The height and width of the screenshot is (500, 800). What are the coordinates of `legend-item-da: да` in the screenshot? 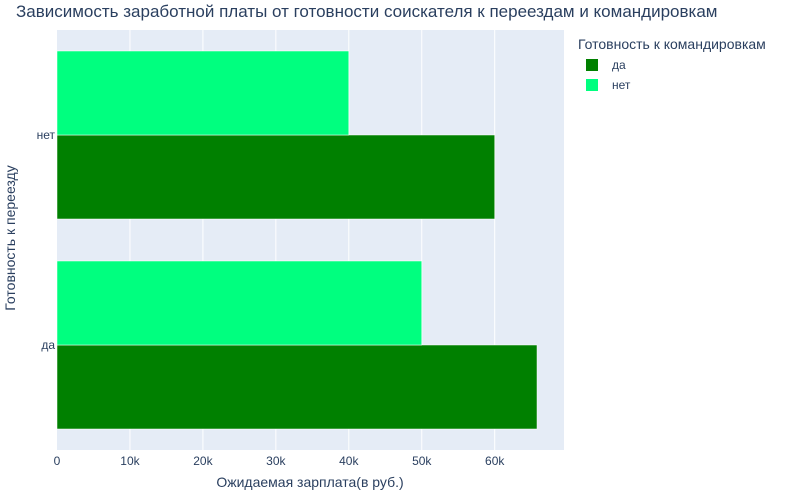 It's located at (676, 65).